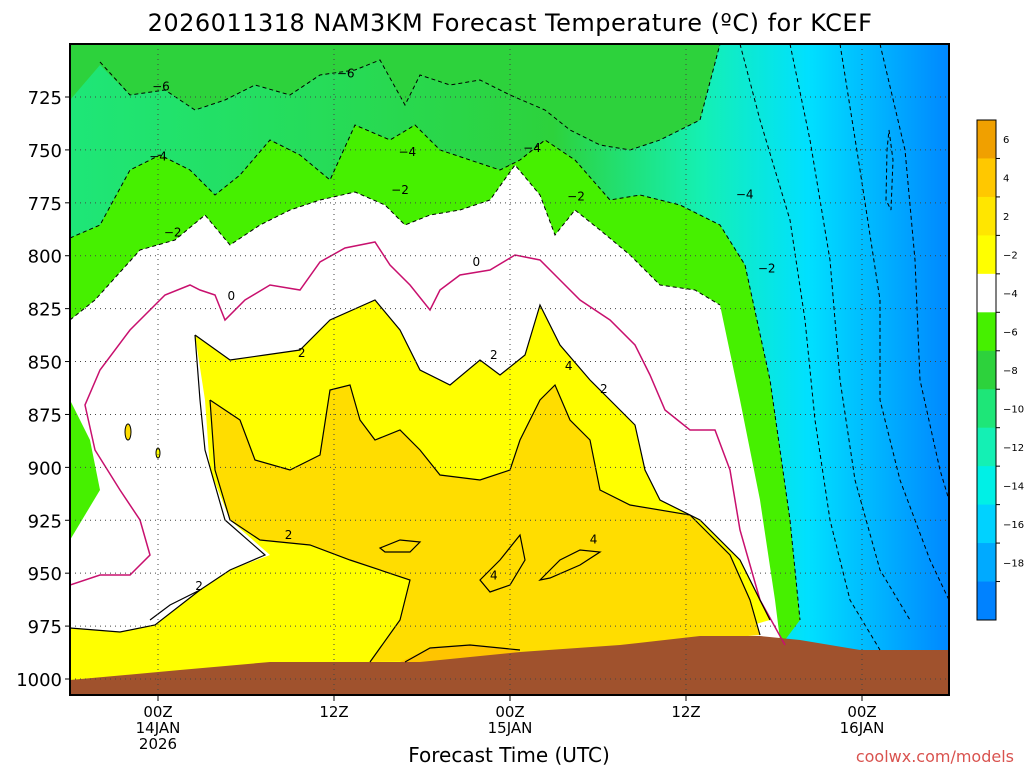 Image resolution: width=1024 pixels, height=768 pixels. I want to click on y-tick-label: 800, so click(45, 257).